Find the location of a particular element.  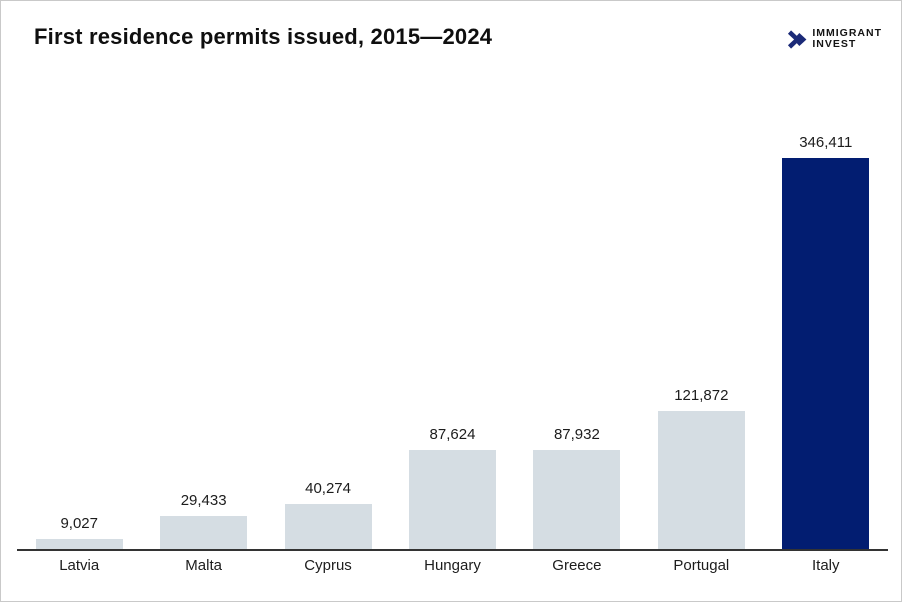

bar-value-label: 121,872 is located at coordinates (701, 395).